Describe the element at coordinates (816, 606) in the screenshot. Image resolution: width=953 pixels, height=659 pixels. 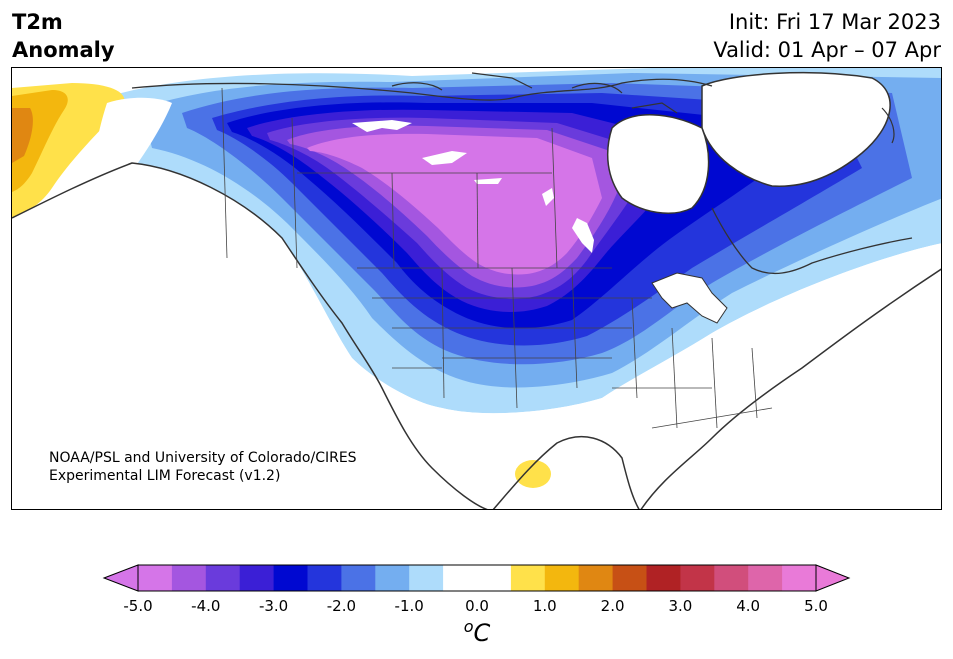
I see `colorbar-tick-label: 5.0` at that location.